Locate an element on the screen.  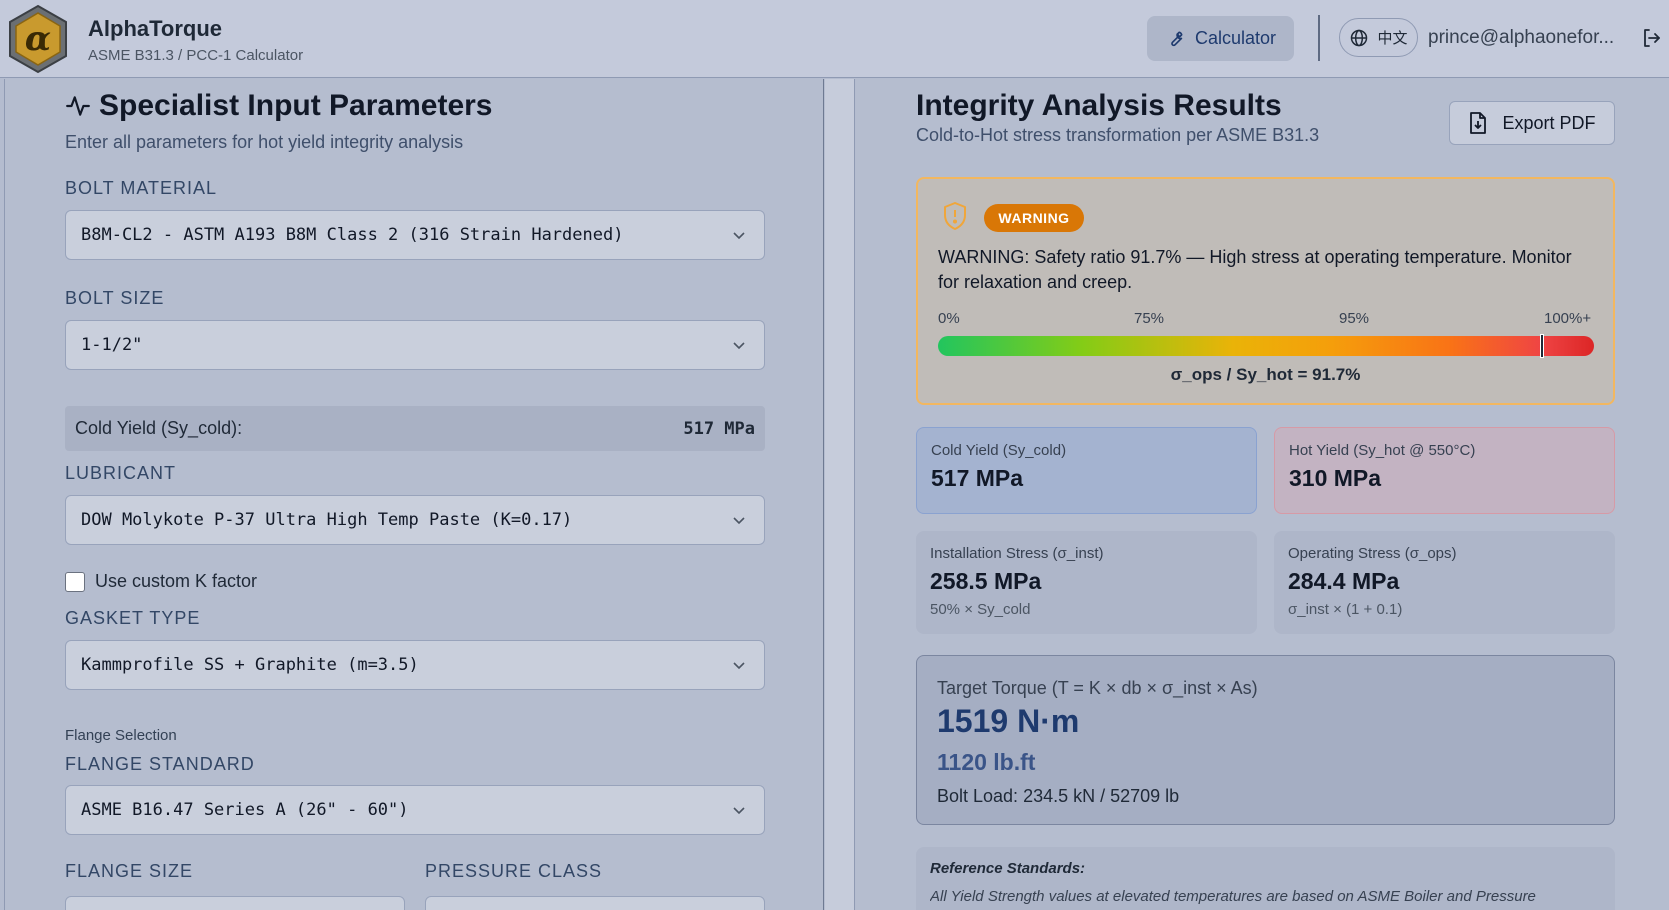
gasket-type-select: Kammprofile SS + Graphite (m=3.5) is located at coordinates (415, 665).